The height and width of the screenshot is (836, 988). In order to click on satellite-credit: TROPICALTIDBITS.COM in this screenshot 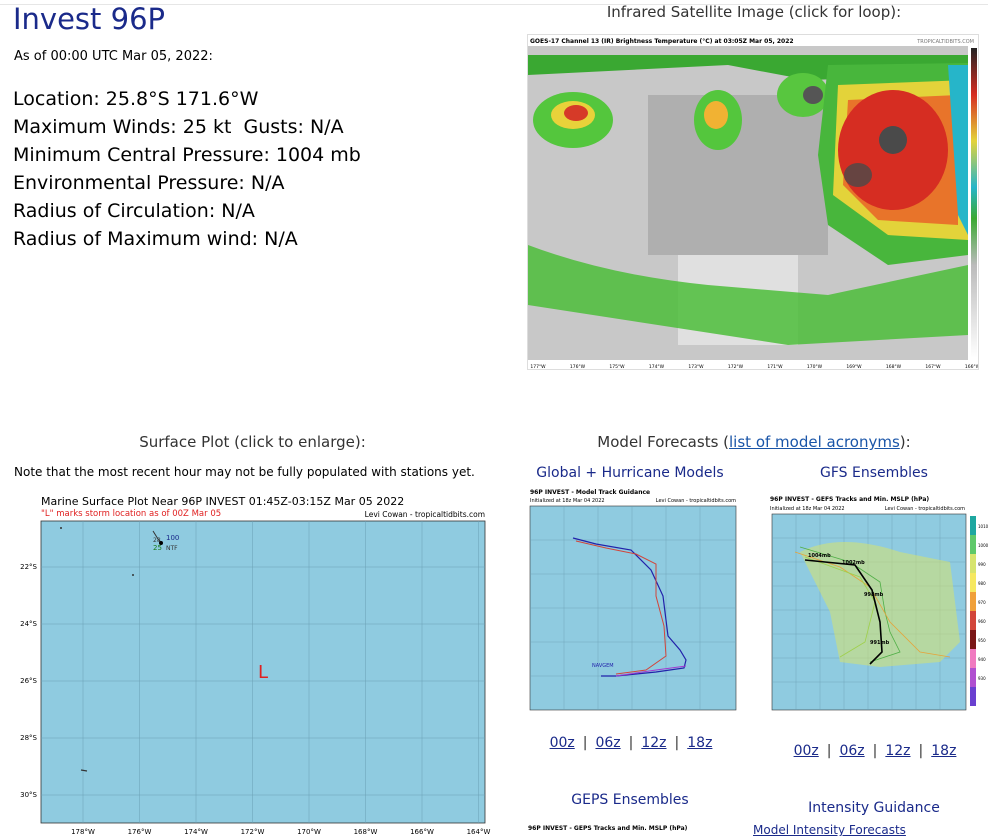, I will do `click(945, 42)`.